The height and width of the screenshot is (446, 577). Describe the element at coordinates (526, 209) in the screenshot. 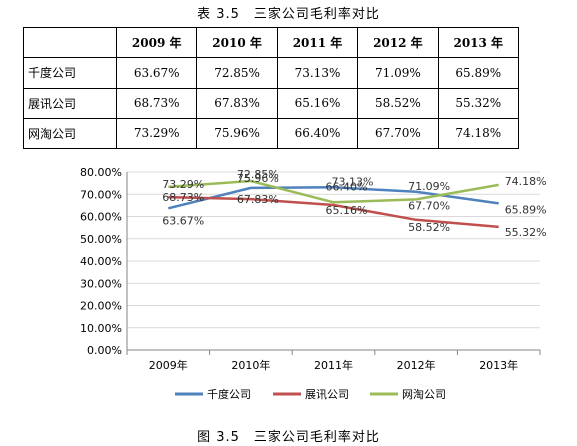

I see `data-label: 65.89%` at that location.